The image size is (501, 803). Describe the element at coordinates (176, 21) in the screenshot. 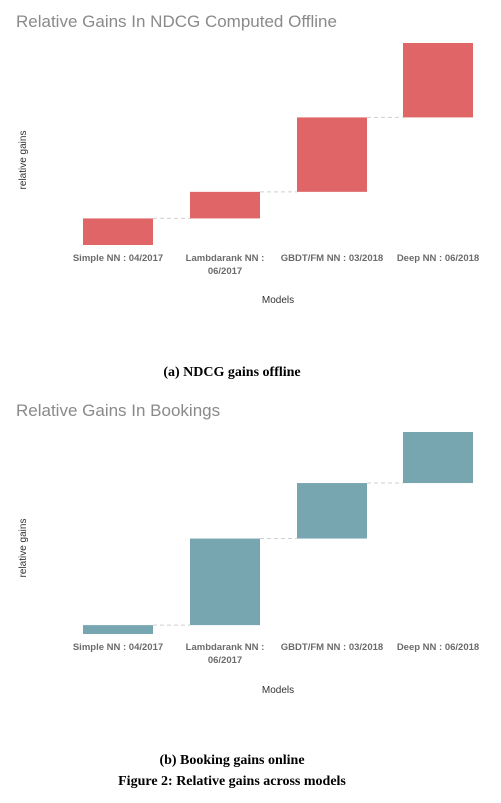

I see `chart-a-title: Relative Gains In NDCG Computed Offline` at that location.